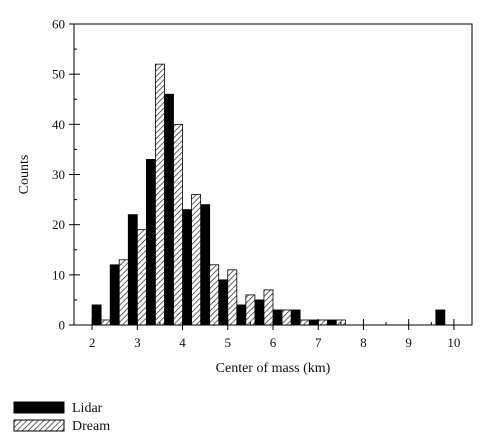 This screenshot has height=448, width=500. I want to click on legend-label-dream: Dream, so click(91, 426).